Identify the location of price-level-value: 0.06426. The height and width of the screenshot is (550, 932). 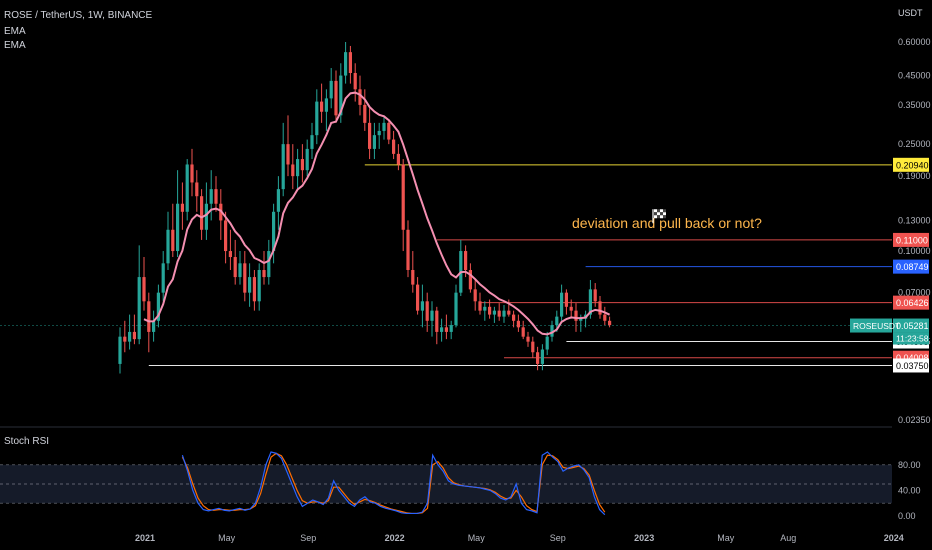
(912, 303).